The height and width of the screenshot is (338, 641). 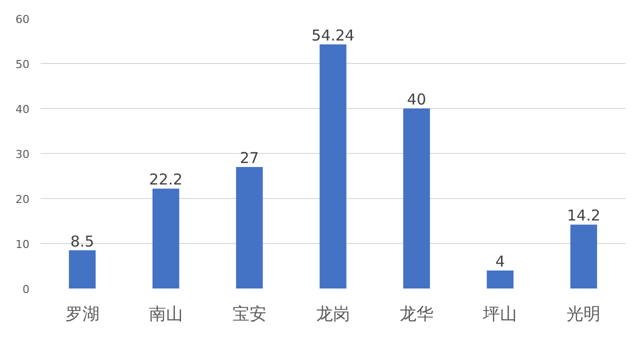 What do you see at coordinates (333, 35) in the screenshot?
I see `data-label: 54.24` at bounding box center [333, 35].